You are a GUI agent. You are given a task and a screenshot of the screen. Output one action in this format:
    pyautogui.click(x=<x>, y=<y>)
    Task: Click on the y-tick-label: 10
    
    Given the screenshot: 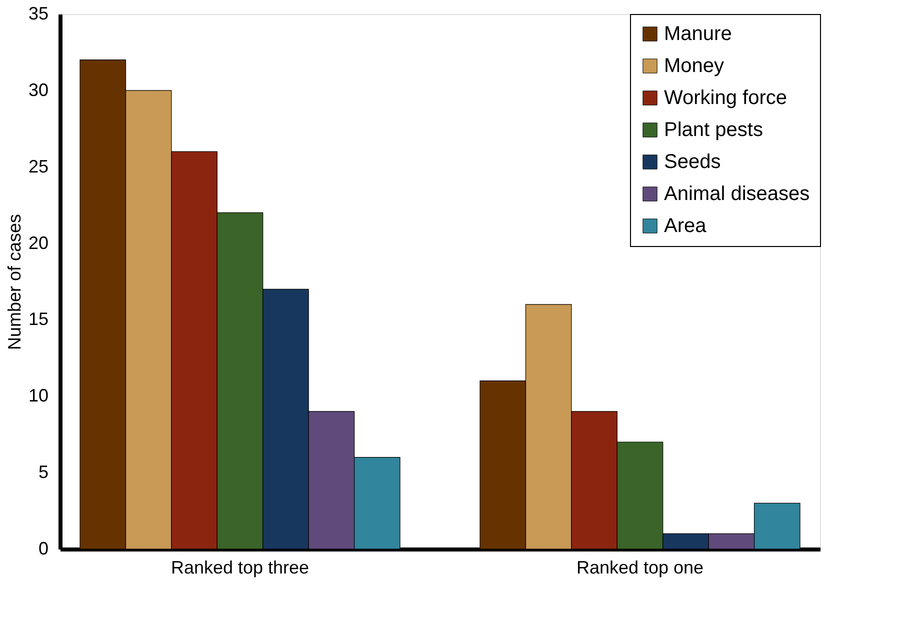 What is the action you would take?
    pyautogui.click(x=38, y=396)
    